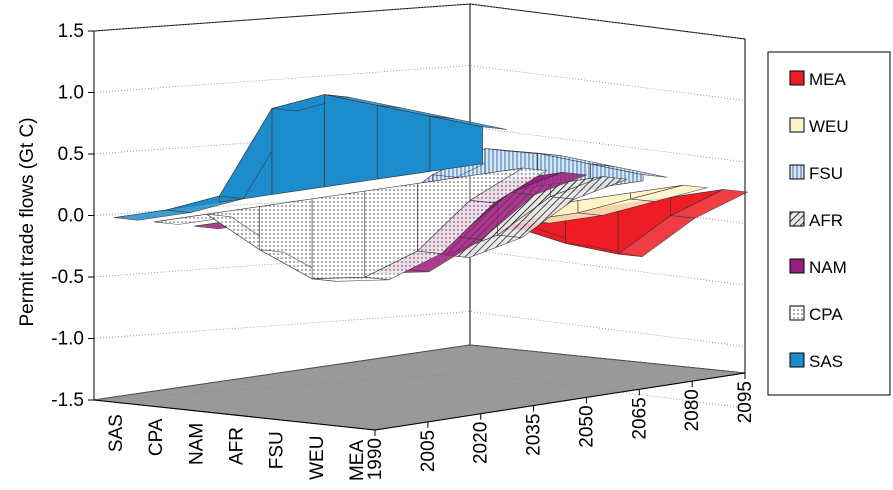  Describe the element at coordinates (71, 154) in the screenshot. I see `y-tick-label: 0.5` at that location.